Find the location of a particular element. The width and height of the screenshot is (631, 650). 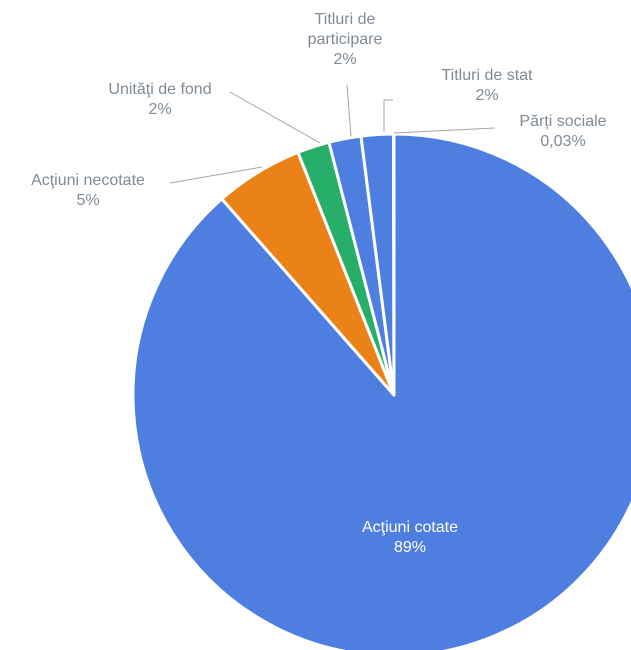

leader-line-titluri-de-stat is located at coordinates (388, 115).